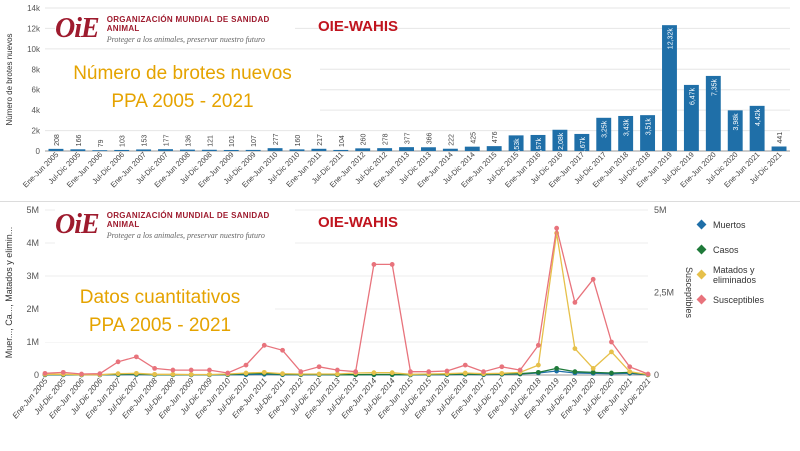 This screenshot has height=451, width=800. What do you see at coordinates (36, 375) in the screenshot?
I see `line-y-tick-label: 0` at bounding box center [36, 375].